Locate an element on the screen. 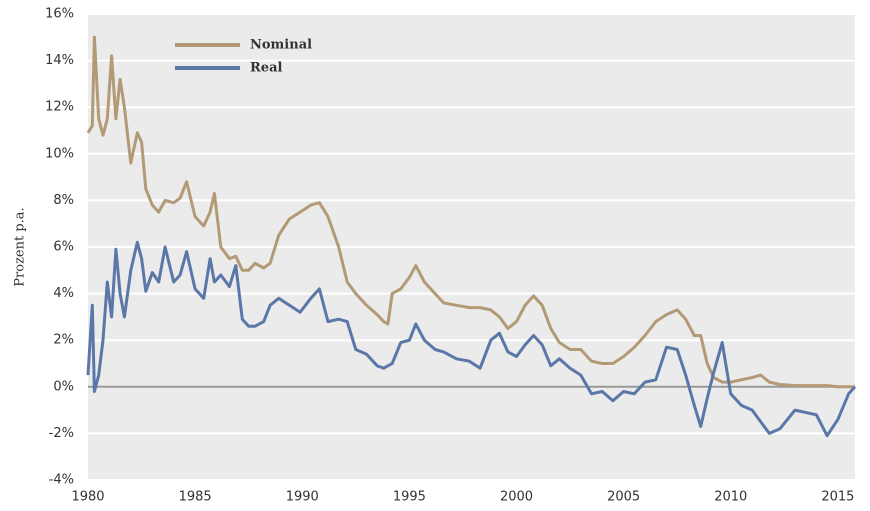 The image size is (870, 511). y-tick-label: 8% is located at coordinates (63, 200).